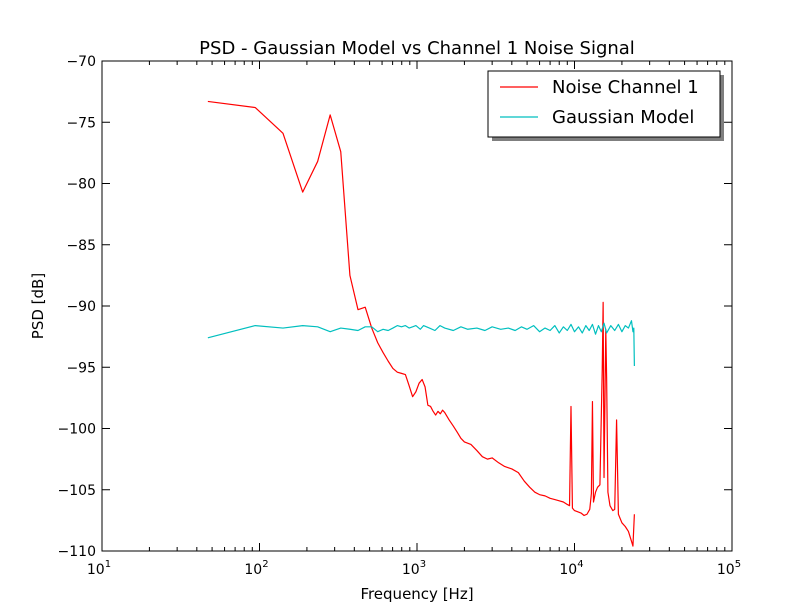 This screenshot has height=612, width=812. Describe the element at coordinates (414, 568) in the screenshot. I see `x-tick-label: 10³` at that location.